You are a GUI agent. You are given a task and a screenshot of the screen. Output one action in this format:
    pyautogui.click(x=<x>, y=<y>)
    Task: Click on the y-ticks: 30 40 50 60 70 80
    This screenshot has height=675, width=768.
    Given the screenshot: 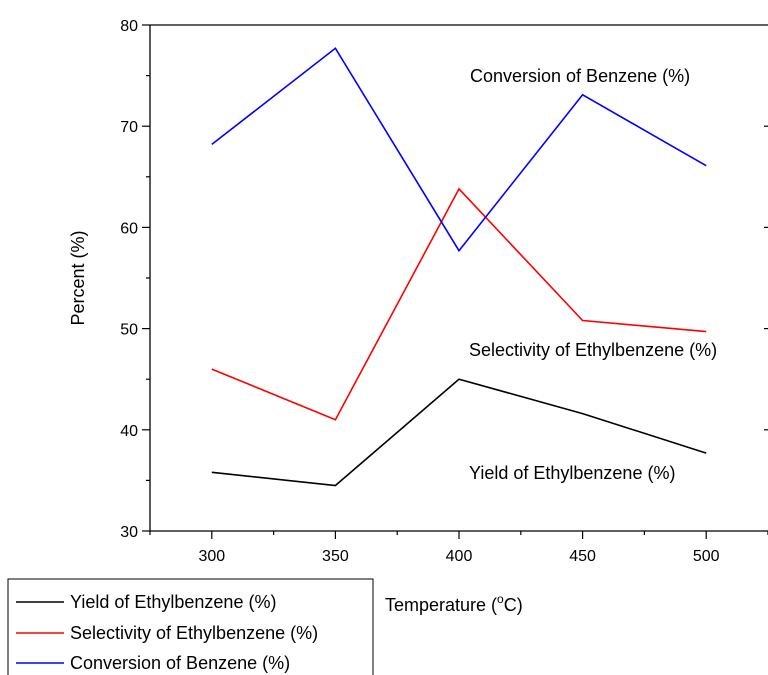 What is the action you would take?
    pyautogui.click(x=135, y=279)
    